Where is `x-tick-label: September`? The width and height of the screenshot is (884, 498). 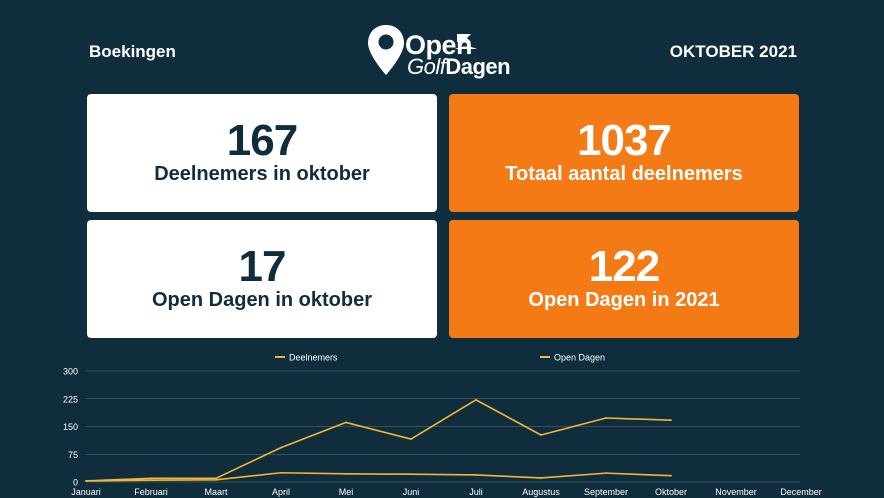 x-tick-label: September is located at coordinates (606, 492).